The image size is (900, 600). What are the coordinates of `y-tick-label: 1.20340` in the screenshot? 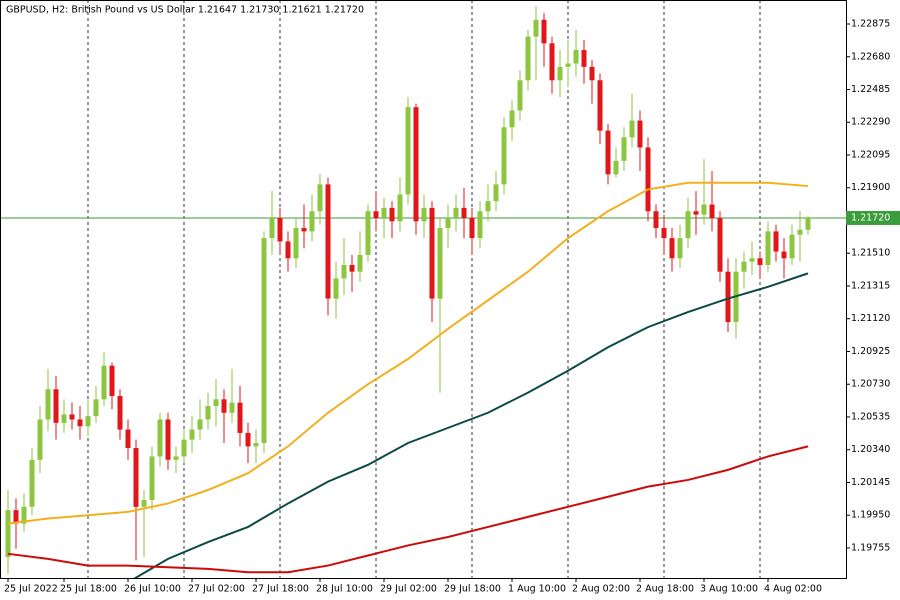 It's located at (870, 449).